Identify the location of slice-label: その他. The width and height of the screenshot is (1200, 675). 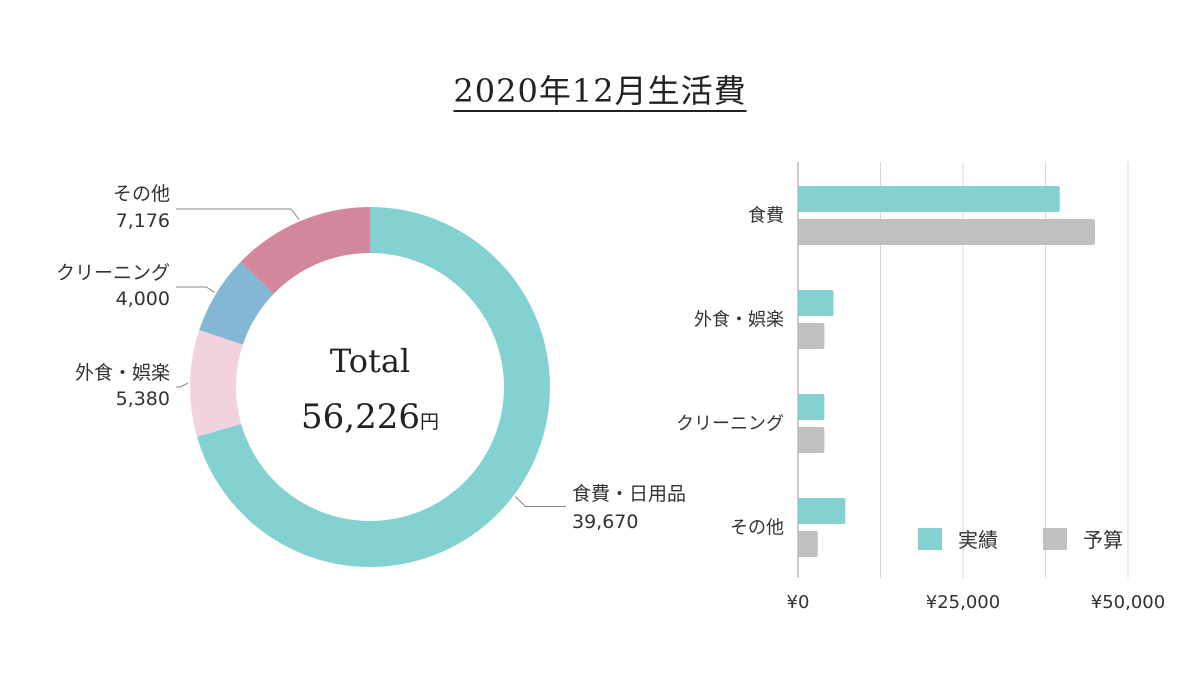
(141, 194).